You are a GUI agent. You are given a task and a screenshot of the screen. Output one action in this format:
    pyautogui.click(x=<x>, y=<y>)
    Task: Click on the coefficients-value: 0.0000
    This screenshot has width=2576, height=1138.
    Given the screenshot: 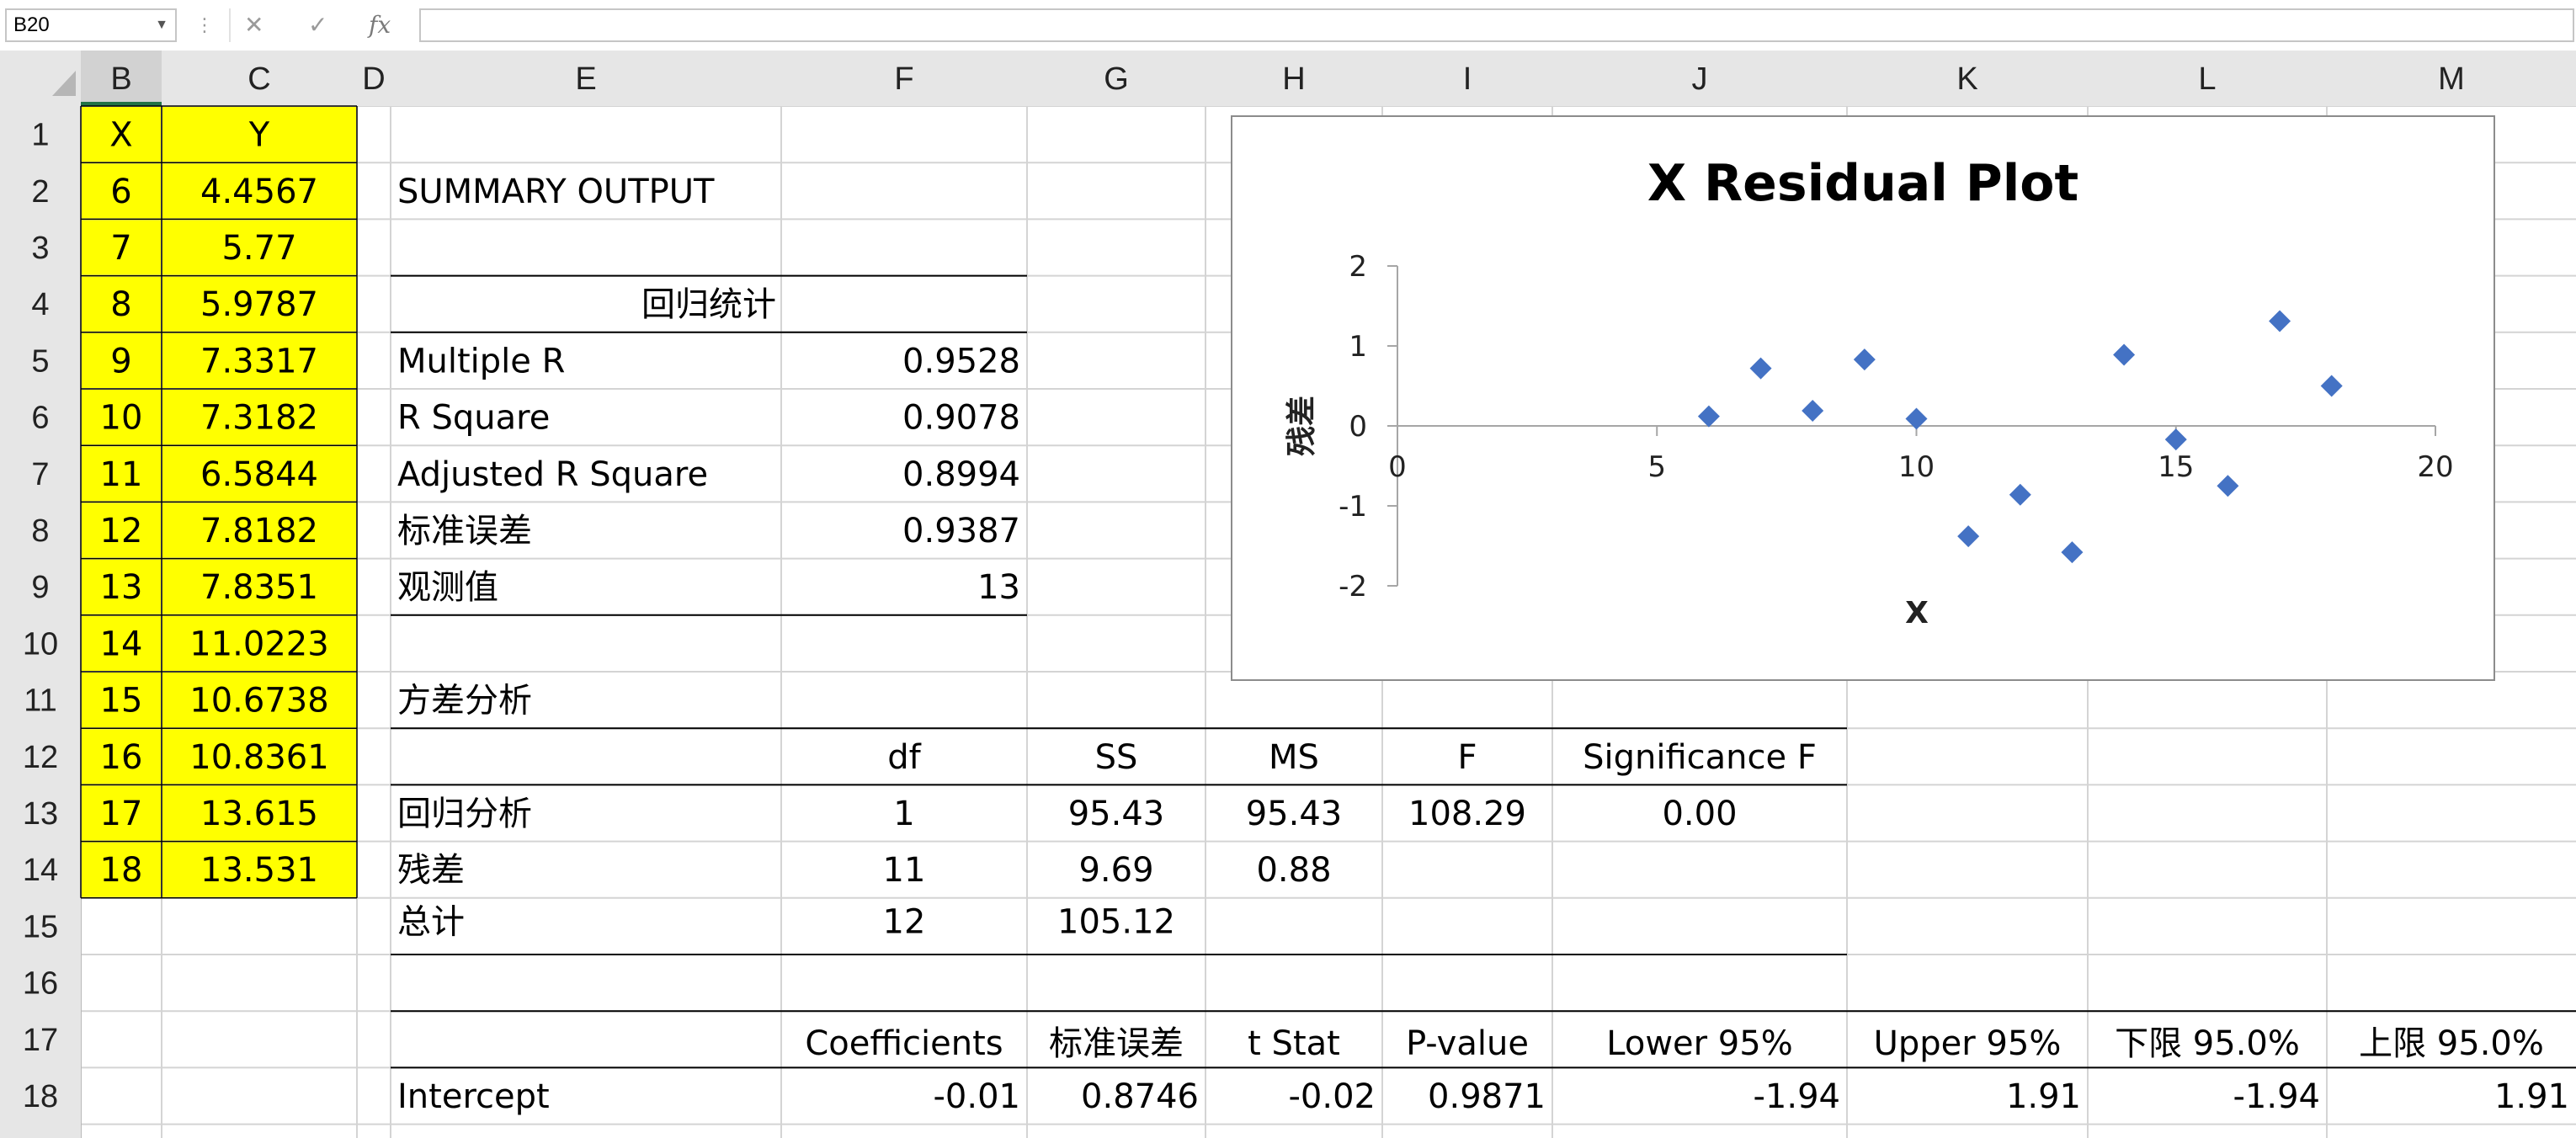 What is the action you would take?
    pyautogui.click(x=1487, y=1136)
    